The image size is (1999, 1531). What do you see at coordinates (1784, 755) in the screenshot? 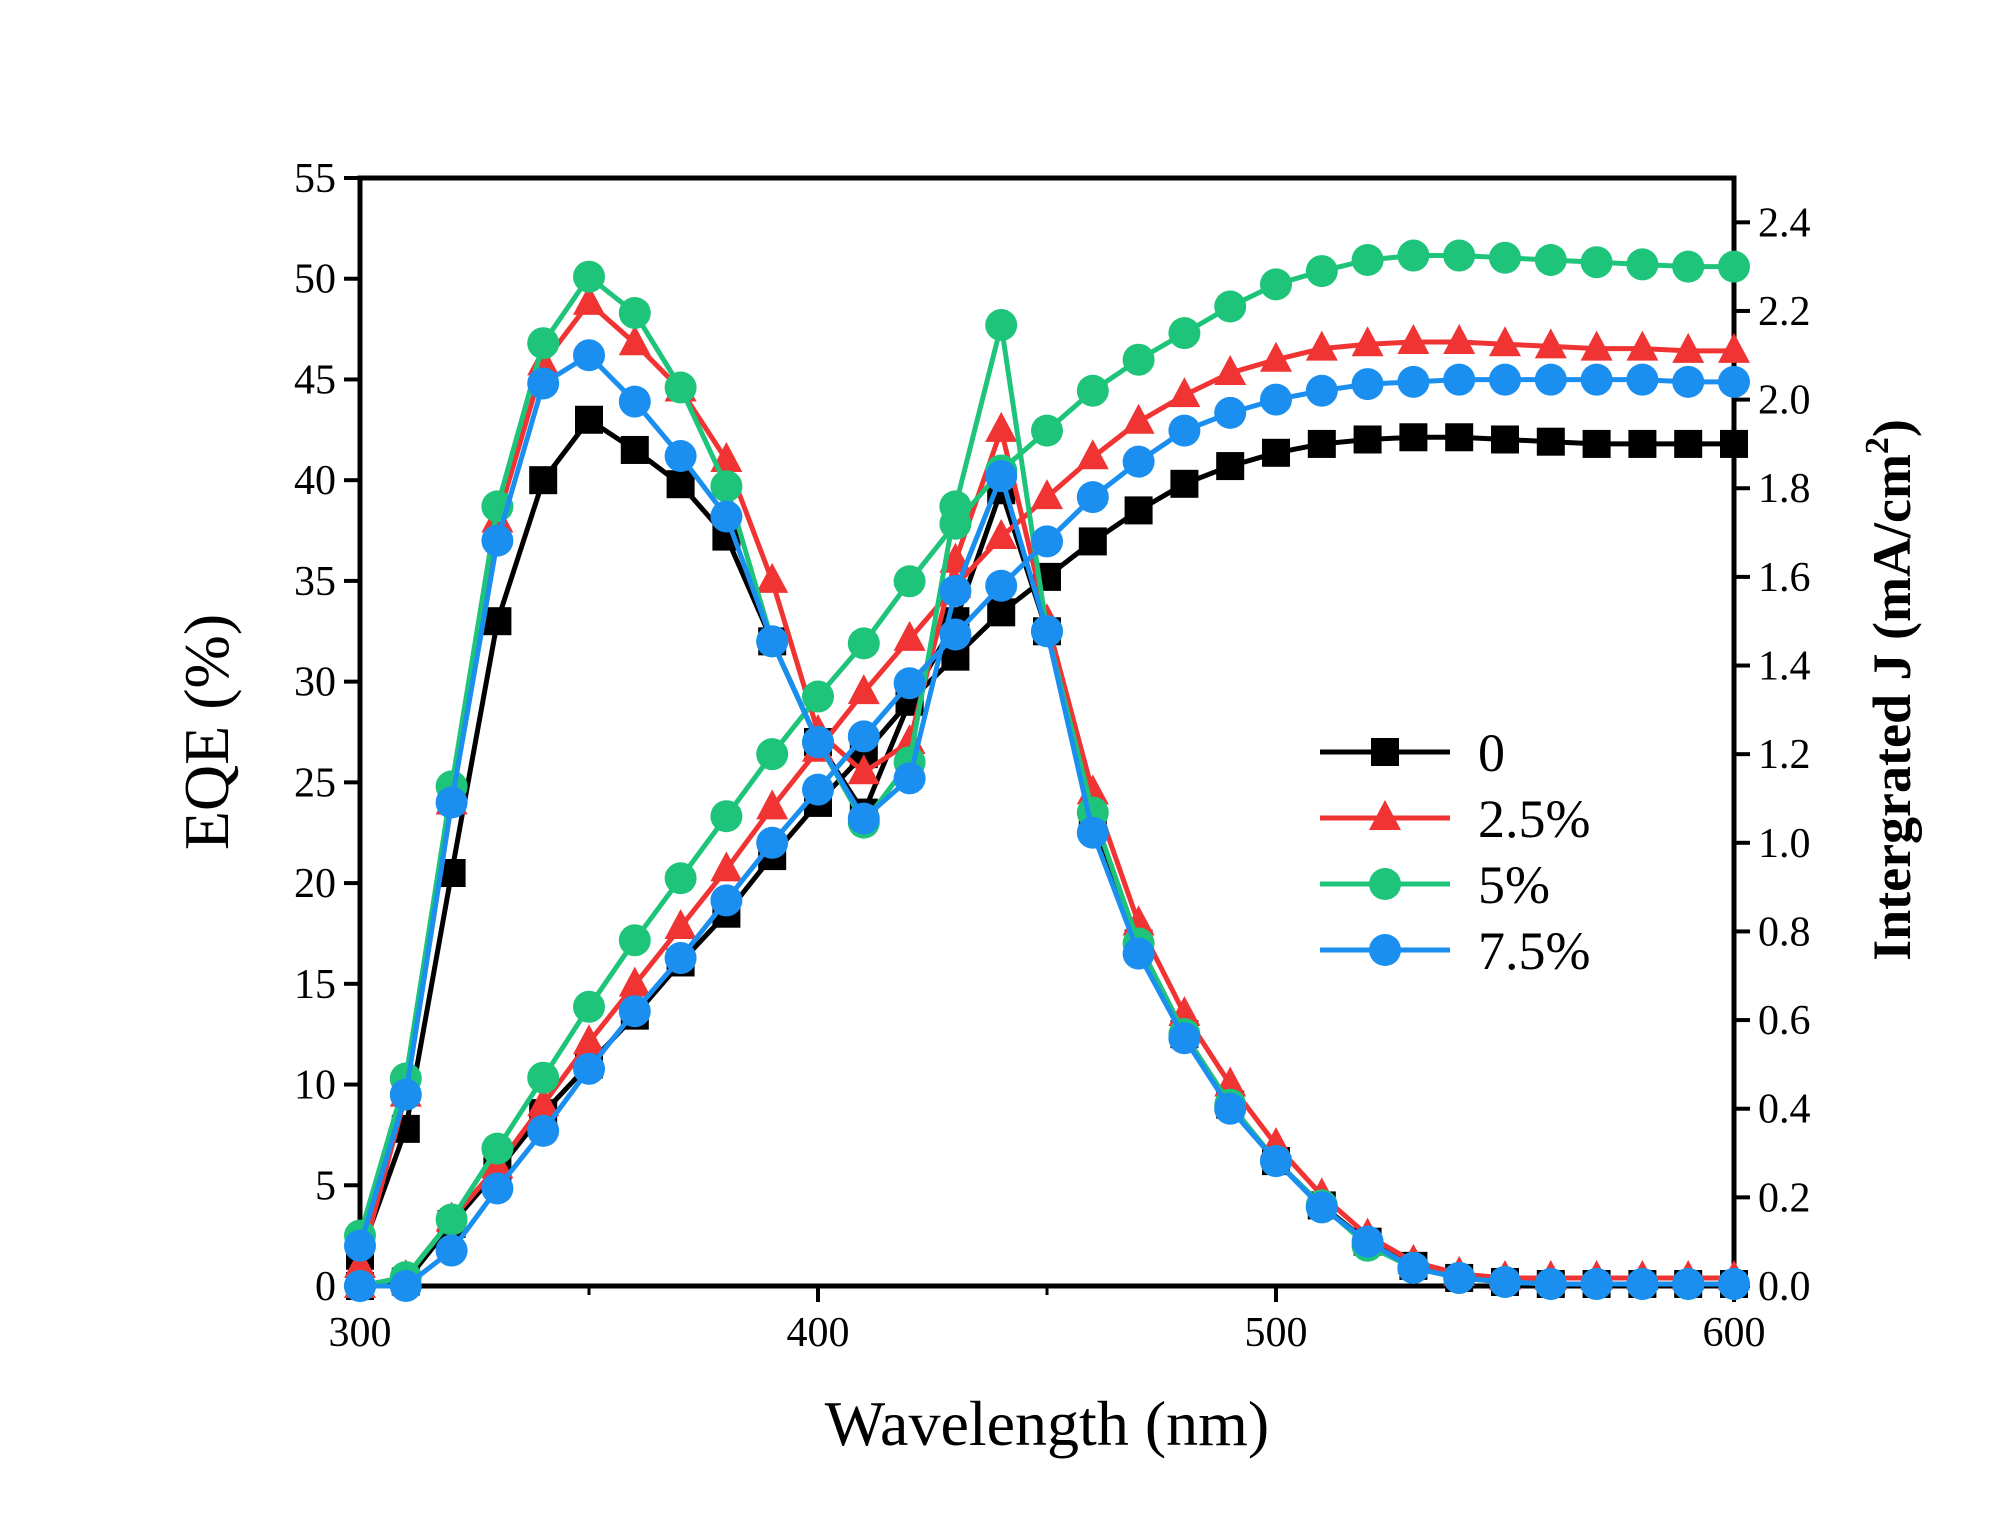
I see `y2-tick-label: 1.2` at bounding box center [1784, 755].